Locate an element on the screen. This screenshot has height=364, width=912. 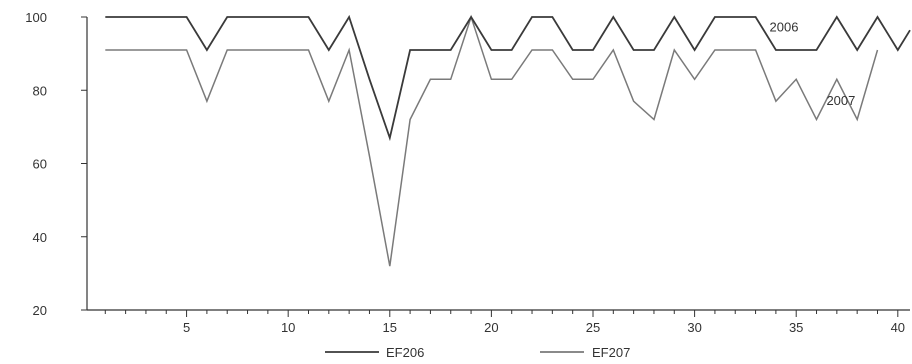
y-tick-label: 40 is located at coordinates (40, 237).